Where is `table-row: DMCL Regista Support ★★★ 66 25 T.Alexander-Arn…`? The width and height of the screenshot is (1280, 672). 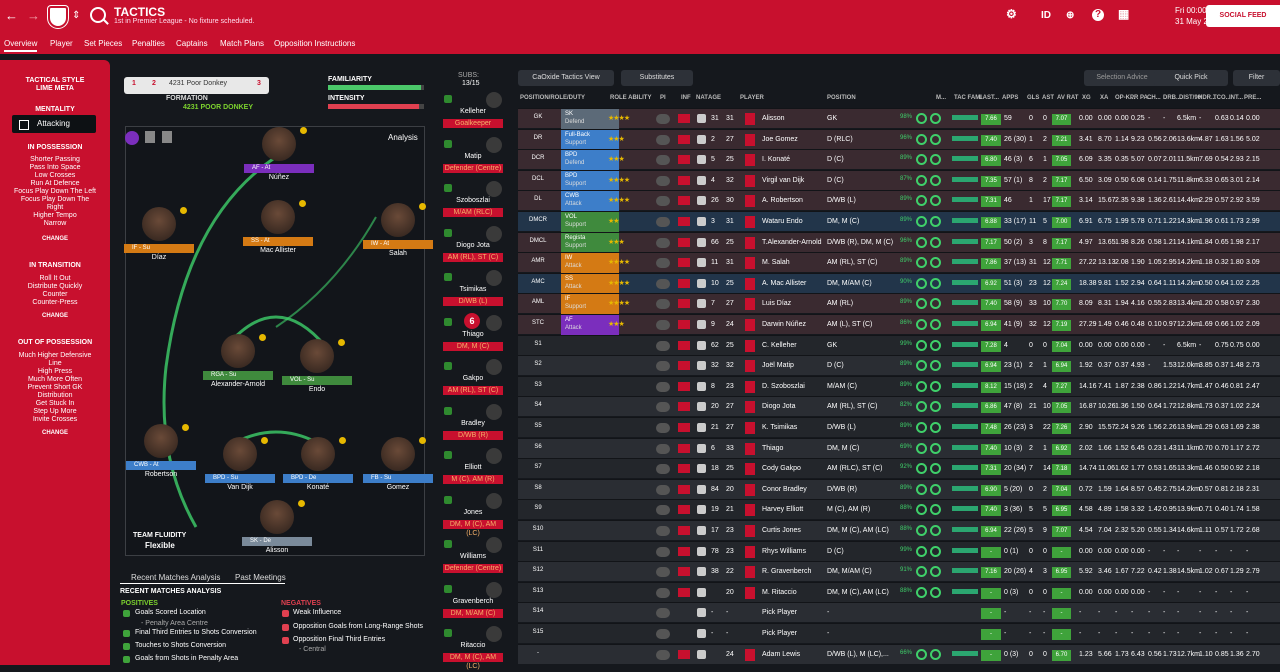 table-row: DMCL Regista Support ★★★ 66 25 T.Alexander-Arn… is located at coordinates (899, 242).